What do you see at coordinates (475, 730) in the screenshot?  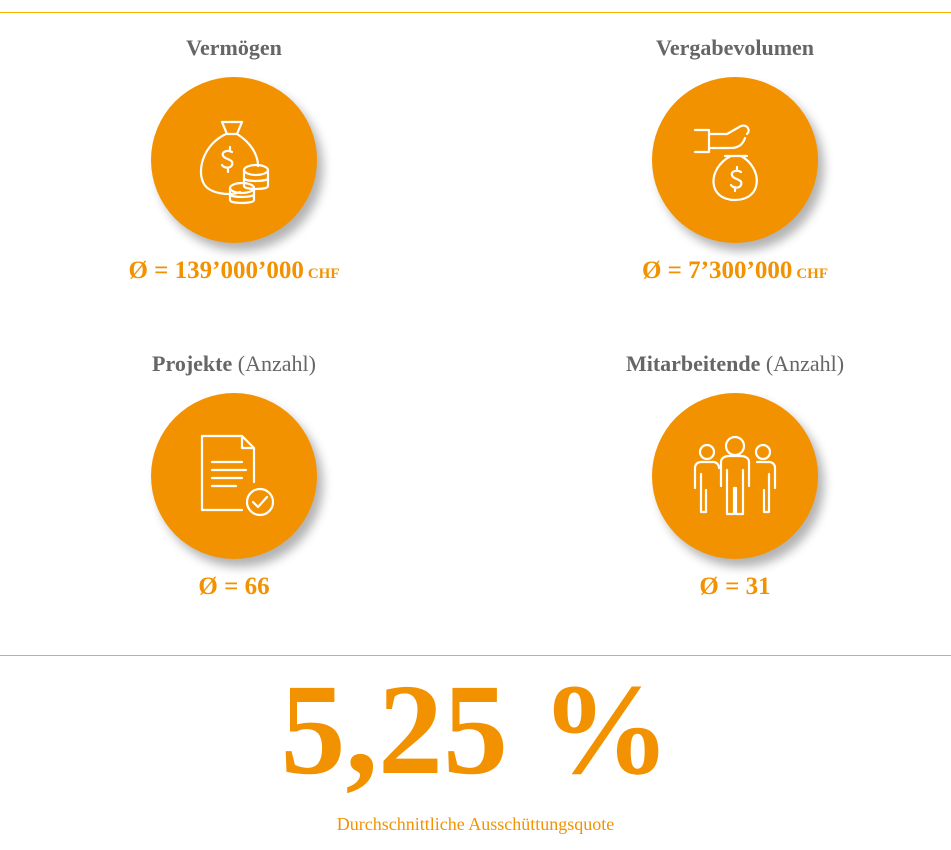 I see `highlight-value: 5,25 %` at bounding box center [475, 730].